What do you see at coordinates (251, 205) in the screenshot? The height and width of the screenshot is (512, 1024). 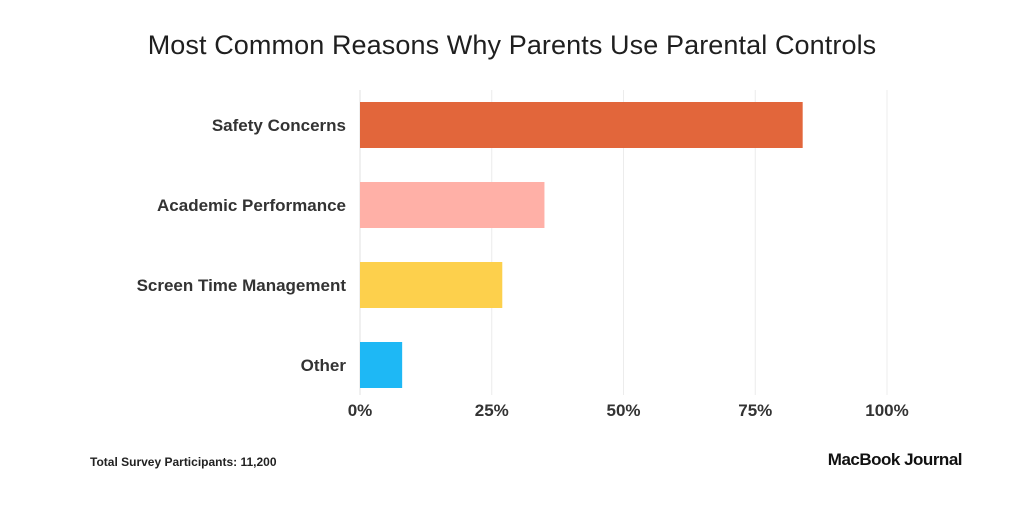 I see `category-label: Academic Performance` at bounding box center [251, 205].